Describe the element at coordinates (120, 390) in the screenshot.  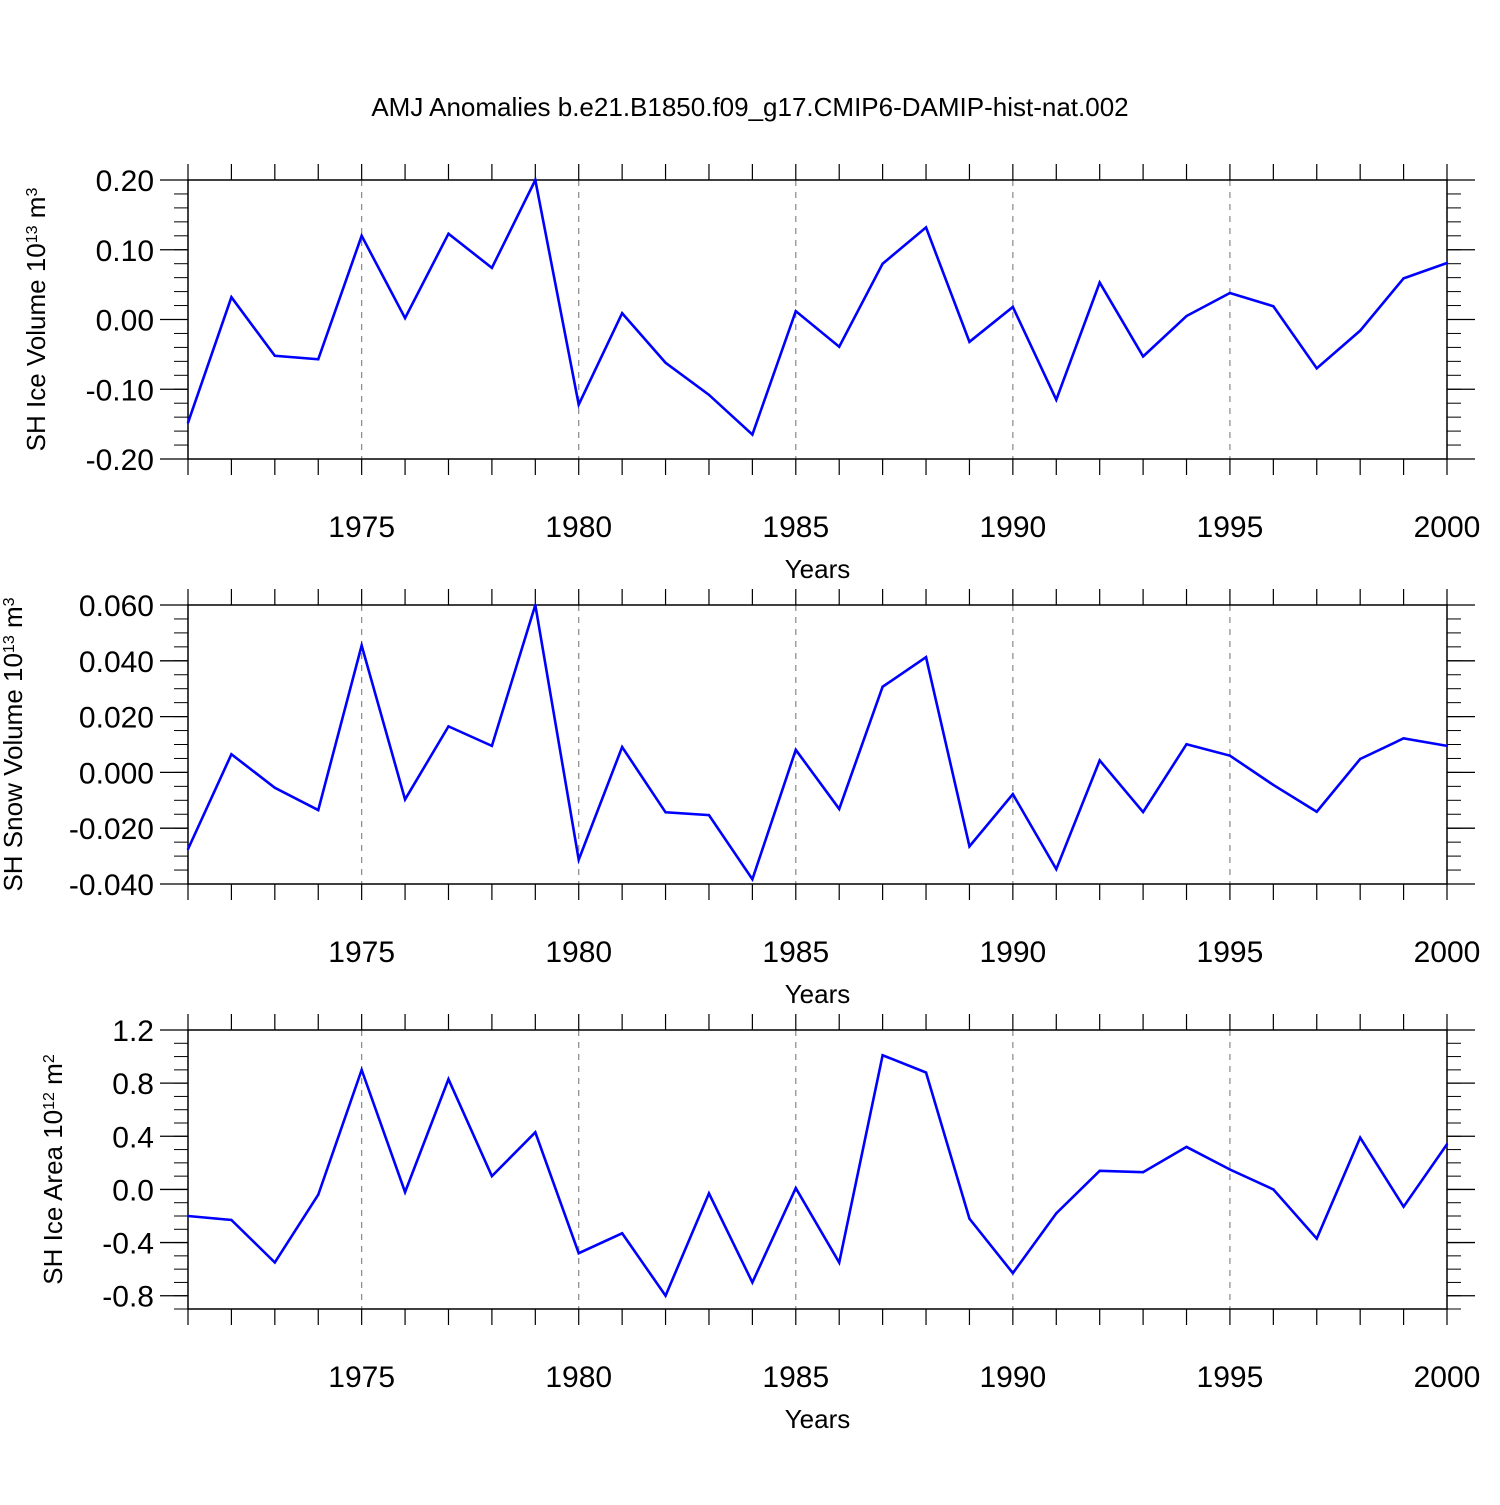
I see `y-tick-label: -0.10` at that location.